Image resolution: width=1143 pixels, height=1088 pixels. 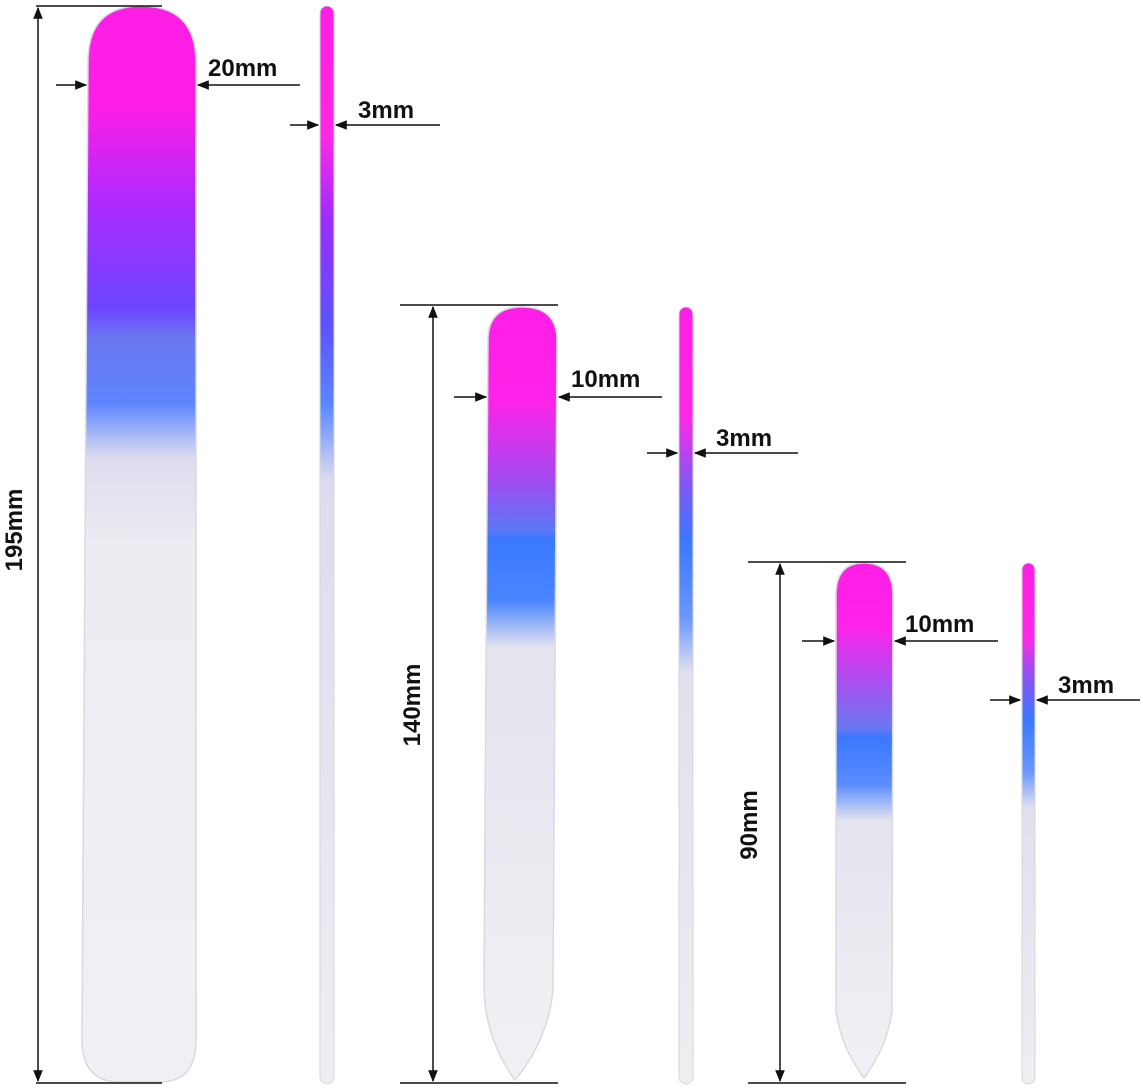 What do you see at coordinates (686, 695) in the screenshot?
I see `file-medium-edge` at bounding box center [686, 695].